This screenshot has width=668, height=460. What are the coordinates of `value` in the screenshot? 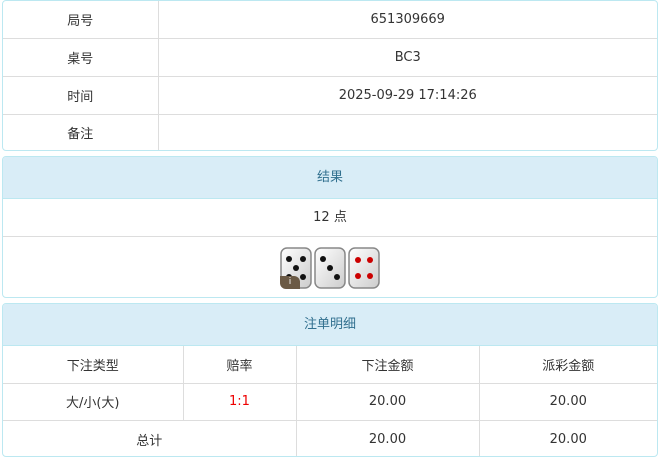 It's located at (407, 131).